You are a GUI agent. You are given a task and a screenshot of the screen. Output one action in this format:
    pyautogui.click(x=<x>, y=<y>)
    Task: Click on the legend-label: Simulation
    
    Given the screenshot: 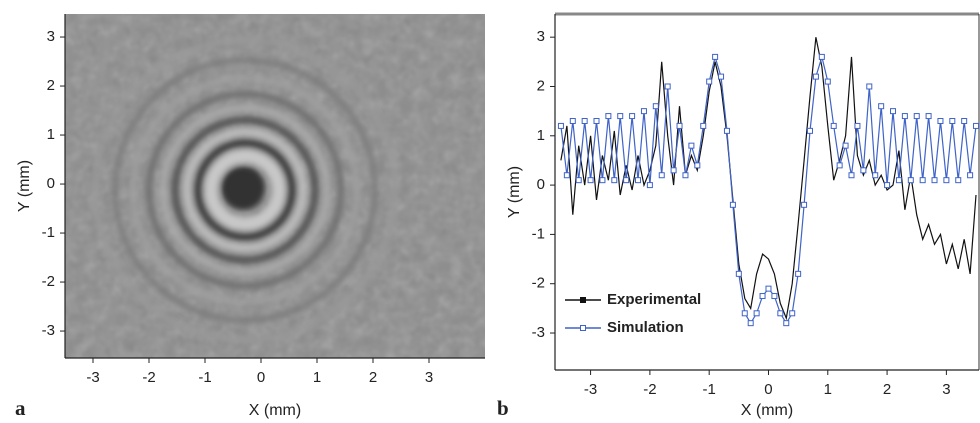 What is the action you would take?
    pyautogui.click(x=645, y=327)
    